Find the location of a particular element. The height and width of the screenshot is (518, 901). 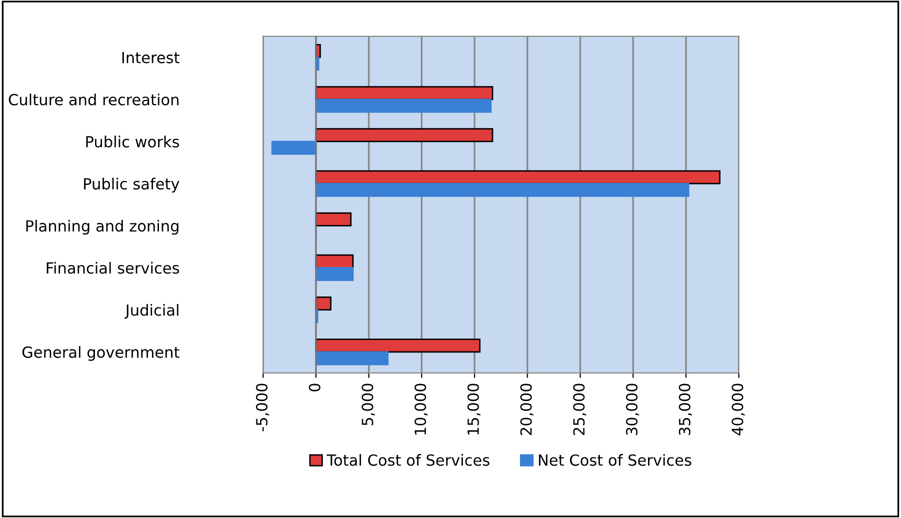

y-tick-label: Planning and zoning is located at coordinates (102, 227).